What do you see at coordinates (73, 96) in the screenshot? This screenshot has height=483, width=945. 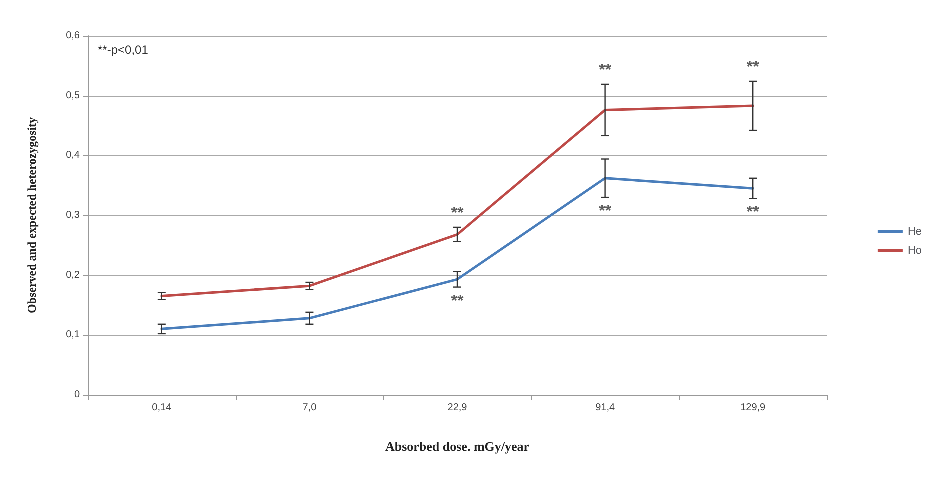 I see `y-tick-label: 0,5` at bounding box center [73, 96].